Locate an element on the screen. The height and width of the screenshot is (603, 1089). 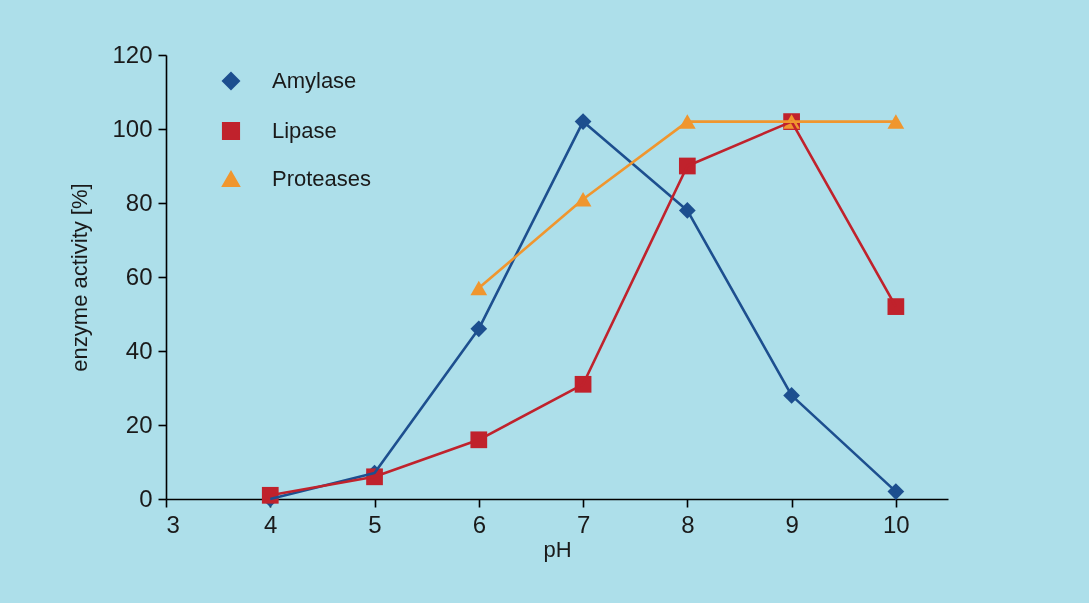
y-tick-label: 20 is located at coordinates (139, 424).